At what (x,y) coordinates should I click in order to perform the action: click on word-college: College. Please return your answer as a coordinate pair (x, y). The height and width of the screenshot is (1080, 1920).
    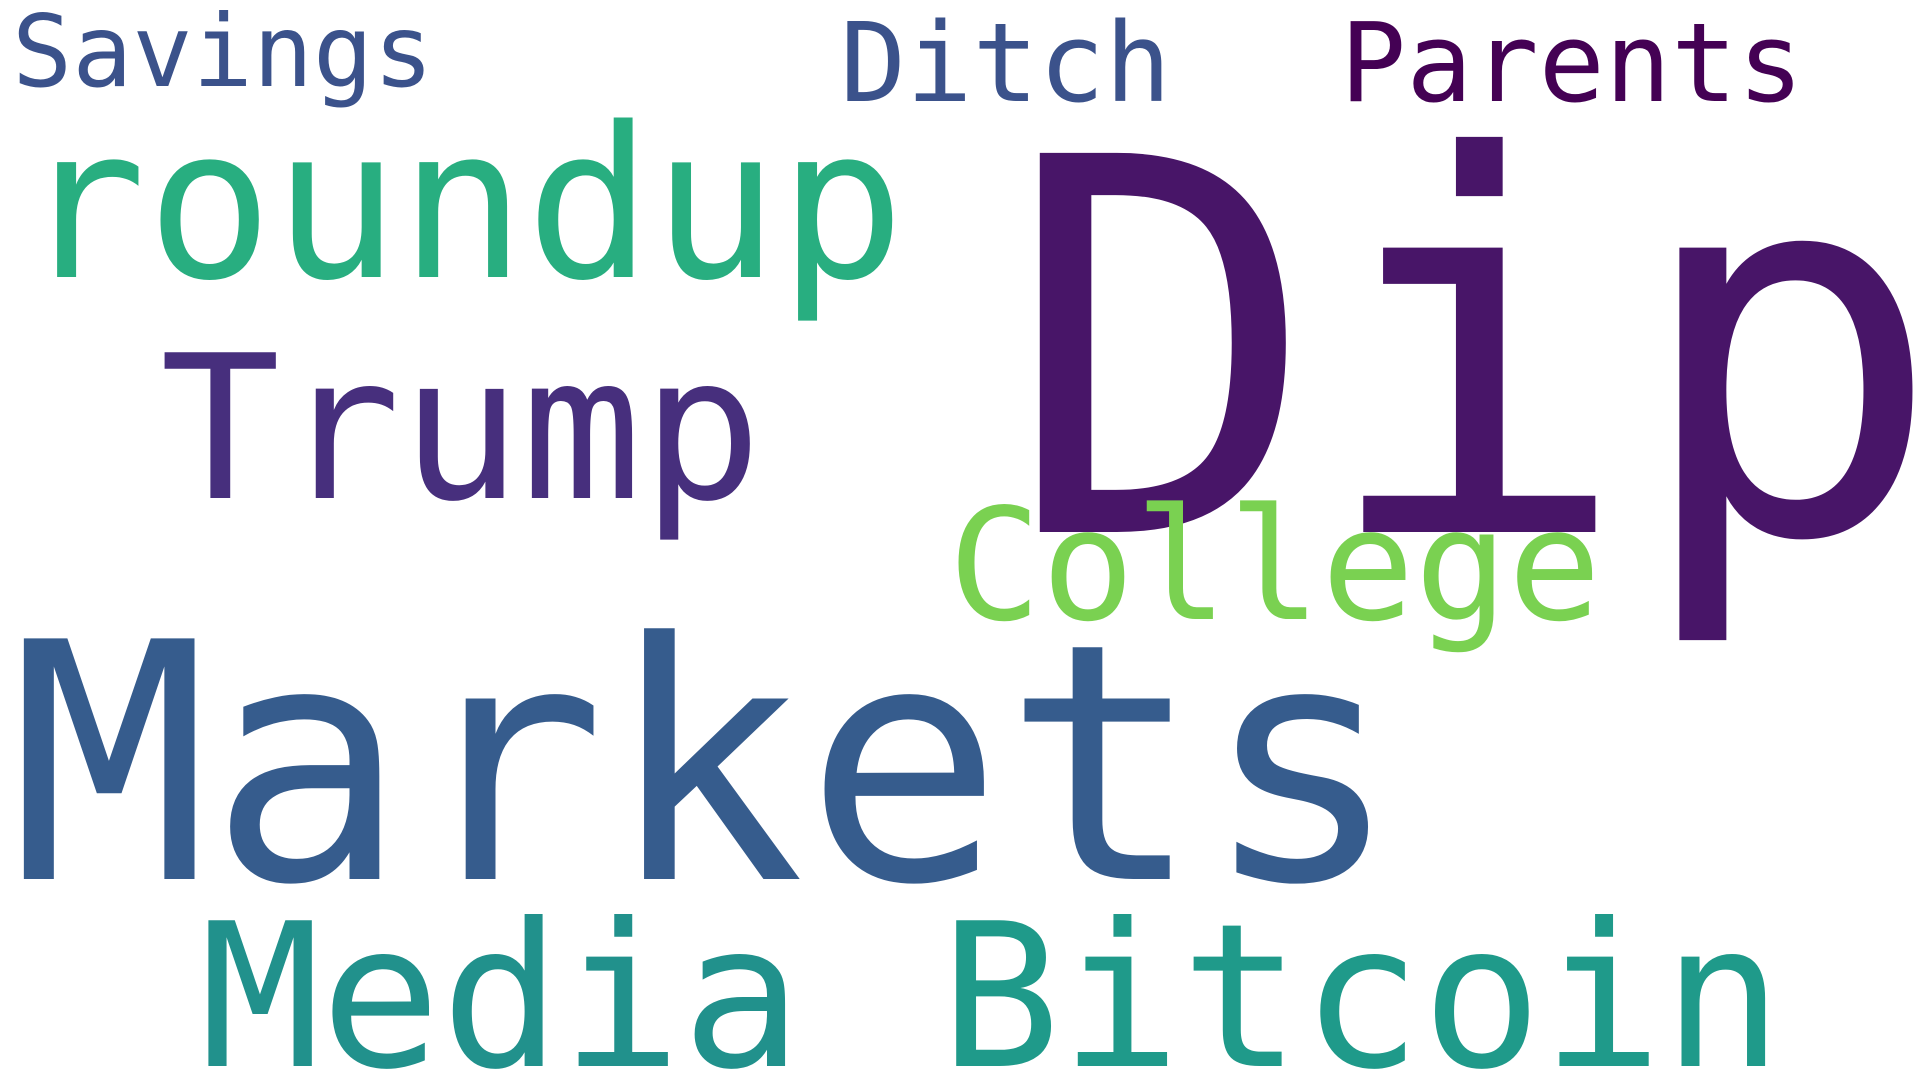
    Looking at the image, I should click on (1275, 565).